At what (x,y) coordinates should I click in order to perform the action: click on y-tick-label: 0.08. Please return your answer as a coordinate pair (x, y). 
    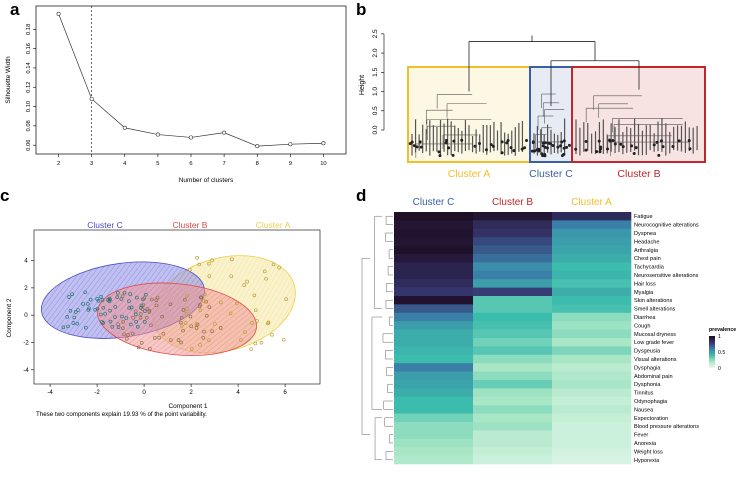
    Looking at the image, I should click on (29, 125).